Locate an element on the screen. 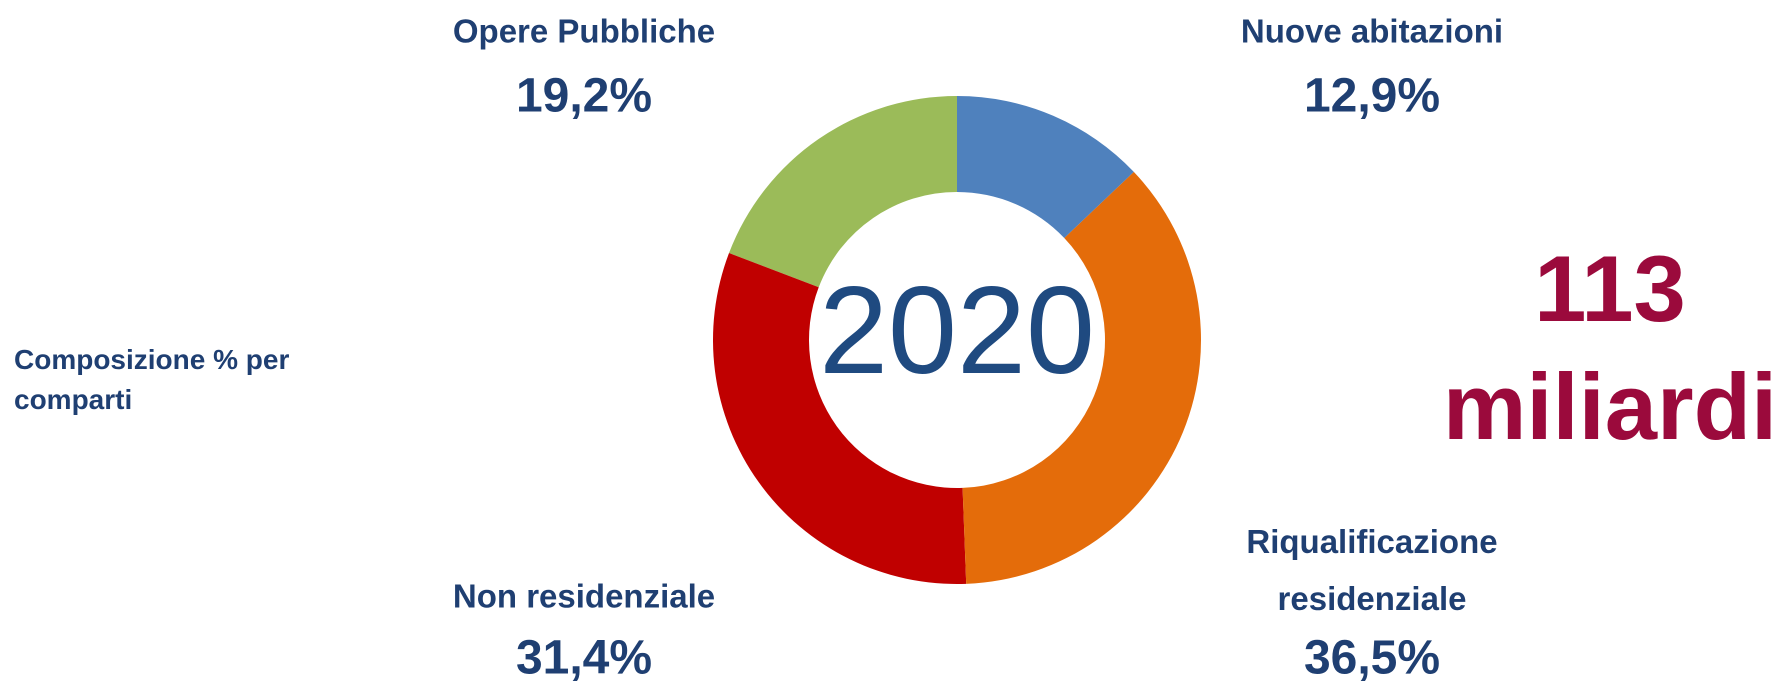 The width and height of the screenshot is (1779, 686). category-label: Riqualificazione residenziale is located at coordinates (1372, 570).